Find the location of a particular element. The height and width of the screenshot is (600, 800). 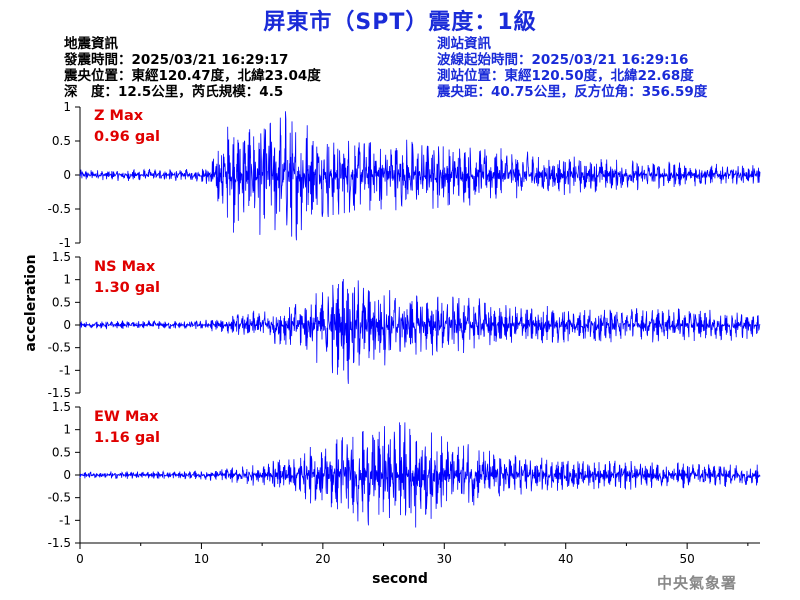

page-title: 屏東市（SPT）震度：1級 is located at coordinates (400, 22).